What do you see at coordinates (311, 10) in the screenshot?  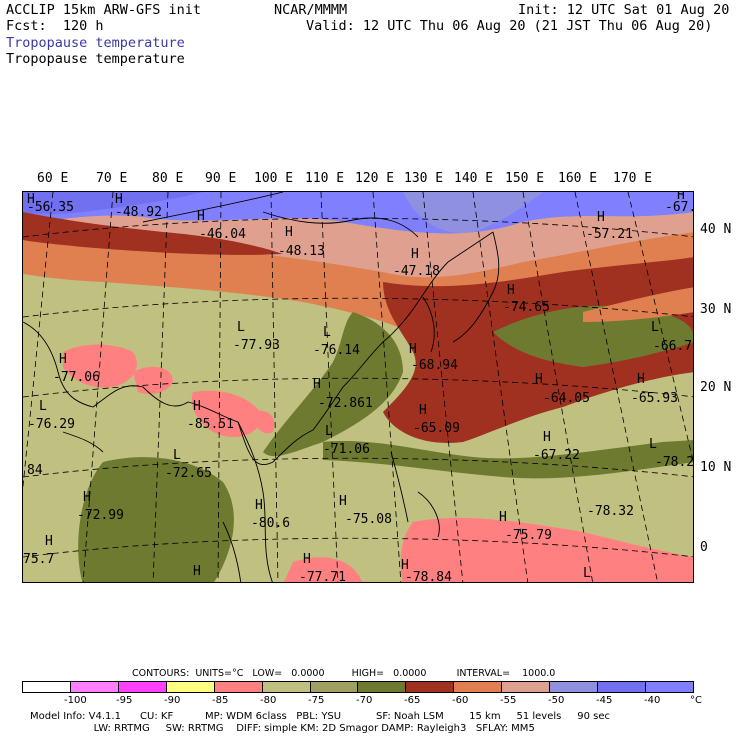 I see `org-label: NCAR/MMMM` at bounding box center [311, 10].